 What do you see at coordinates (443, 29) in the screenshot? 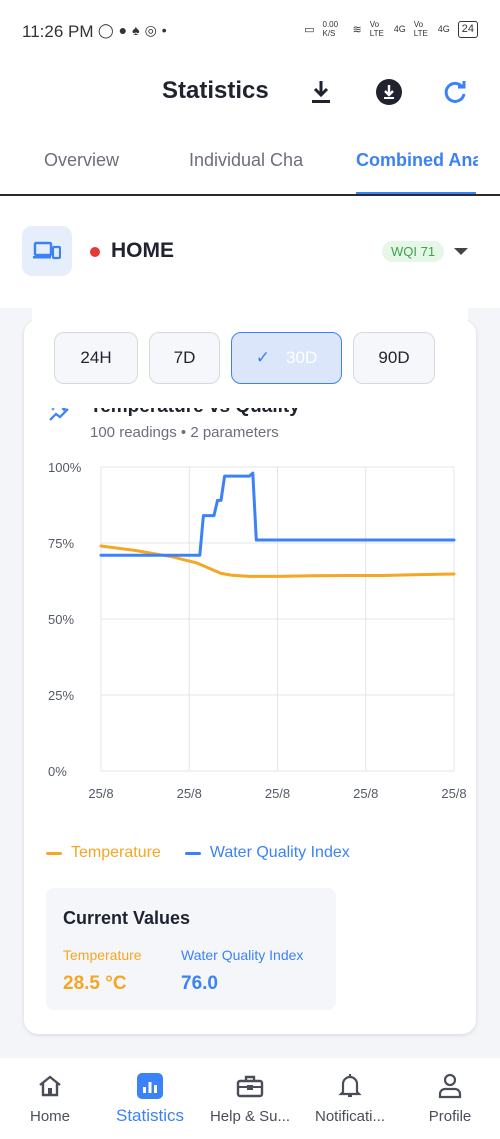
I see `signal-label-4: 4G` at bounding box center [443, 29].